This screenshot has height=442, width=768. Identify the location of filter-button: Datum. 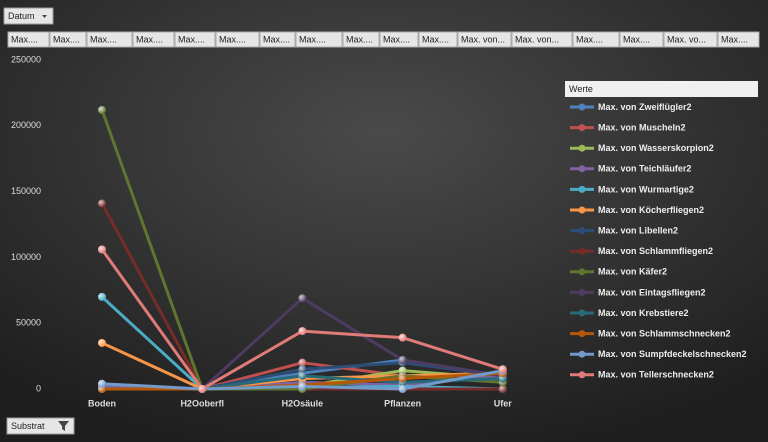
(28, 16).